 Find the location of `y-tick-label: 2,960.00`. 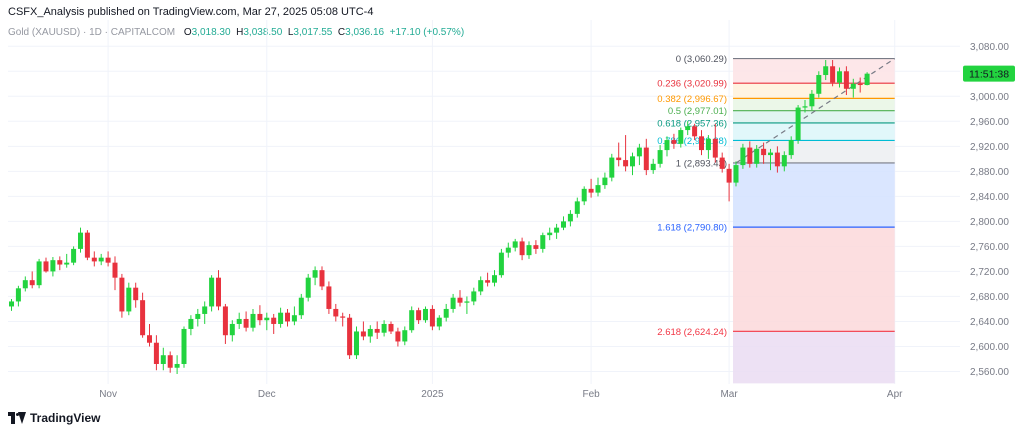

y-tick-label: 2,960.00 is located at coordinates (989, 122).